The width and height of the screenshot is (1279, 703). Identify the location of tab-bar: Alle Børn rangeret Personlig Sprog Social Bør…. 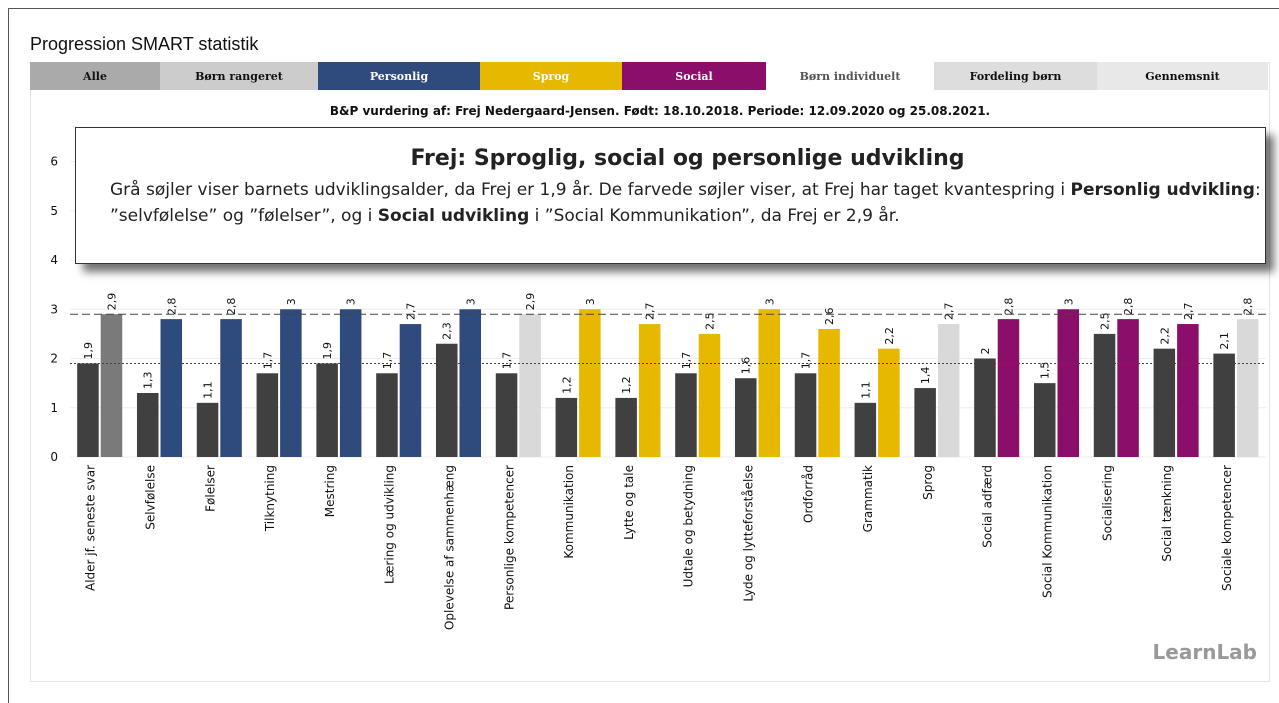
(649, 76).